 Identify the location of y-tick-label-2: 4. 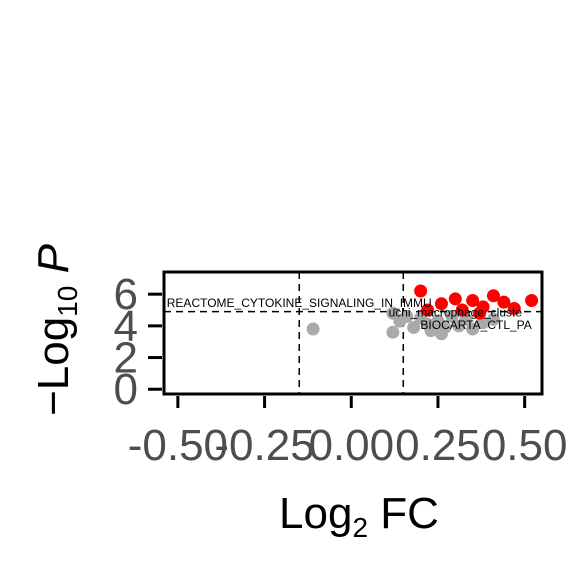
(126, 326).